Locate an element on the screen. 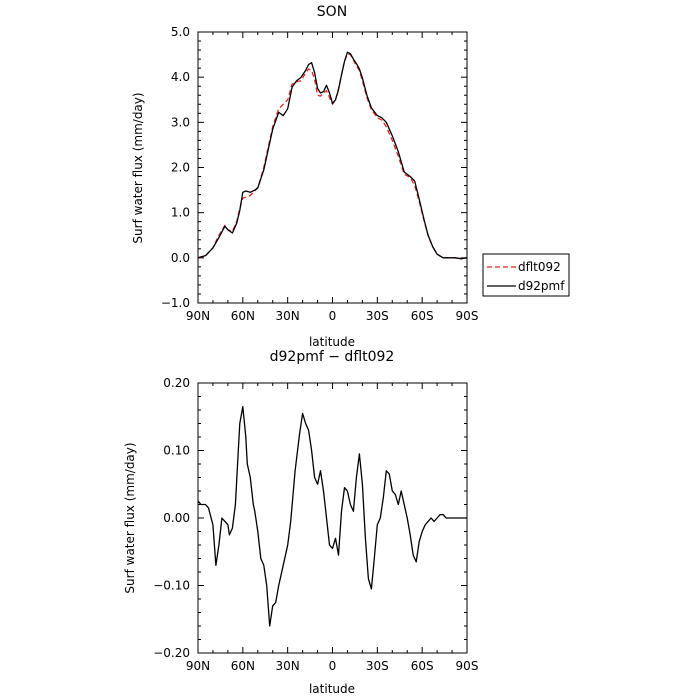 The image size is (700, 700). chart-title: SON is located at coordinates (332, 12).